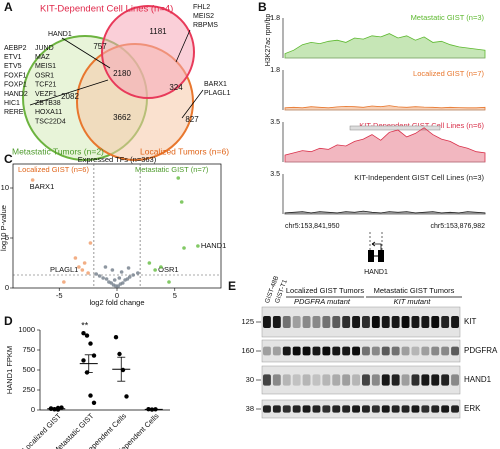  I want to click on track-scale: 3.5, so click(275, 122).